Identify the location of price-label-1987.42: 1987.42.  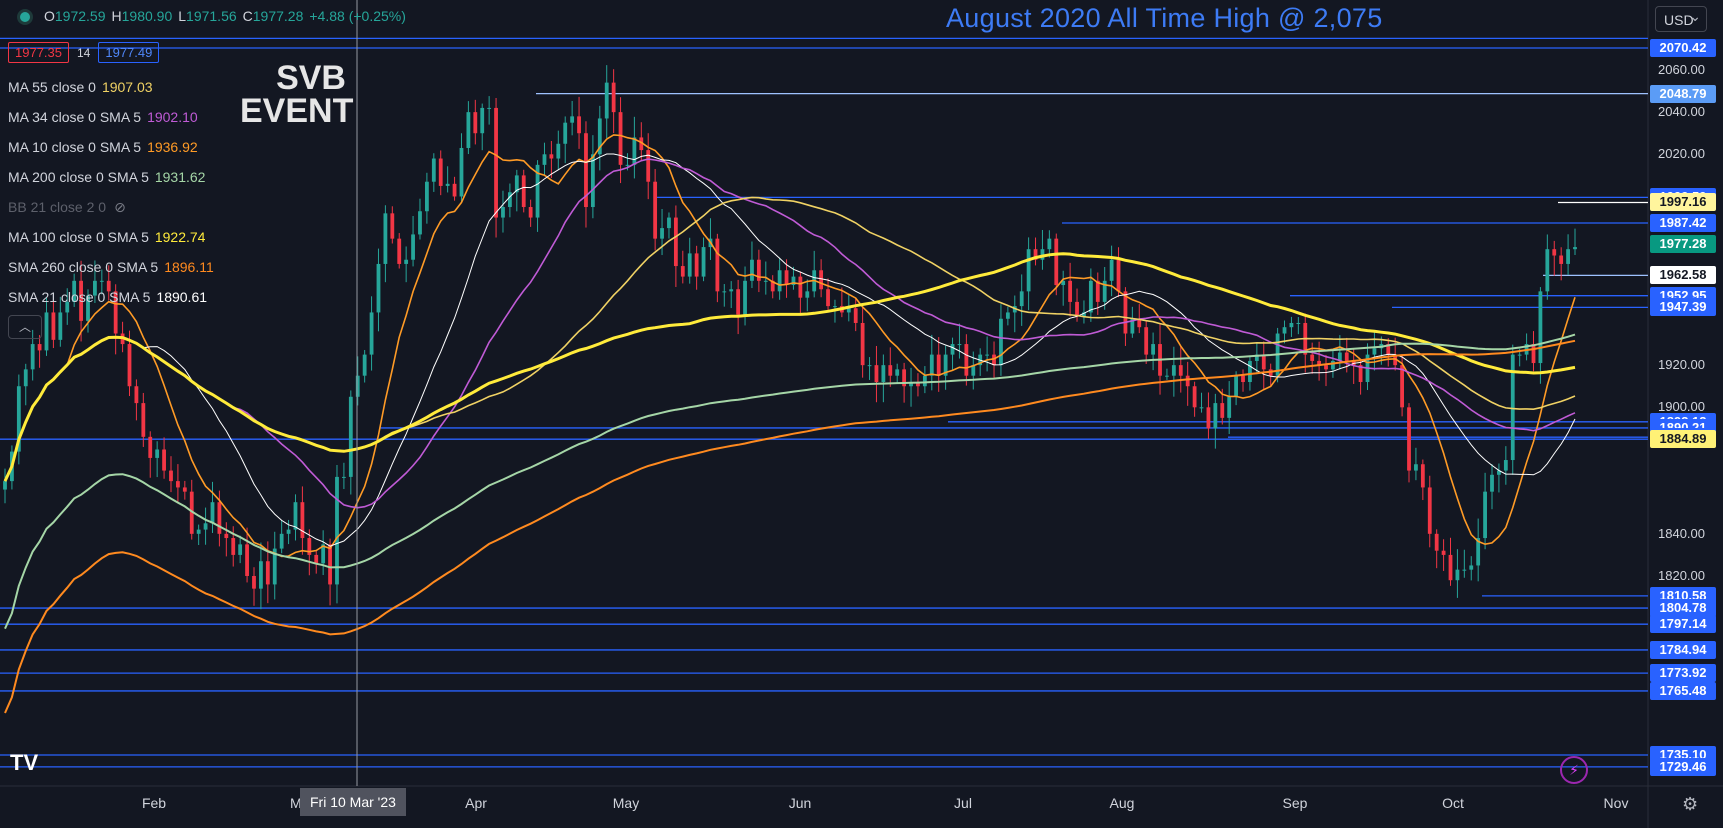
(1683, 223).